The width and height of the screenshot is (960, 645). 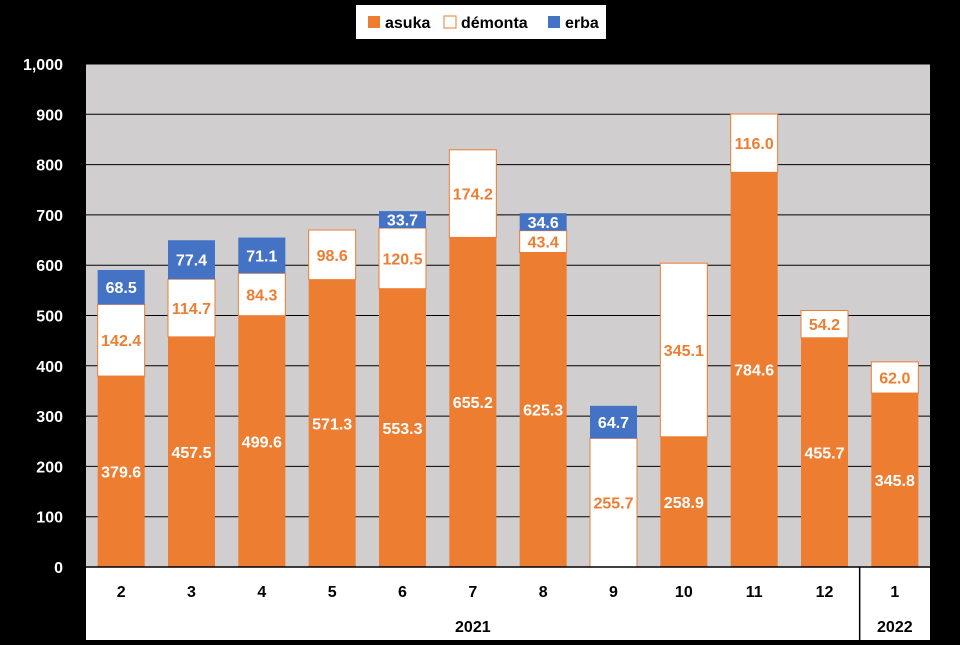 I want to click on x-tick-label: 4, so click(x=261, y=592).